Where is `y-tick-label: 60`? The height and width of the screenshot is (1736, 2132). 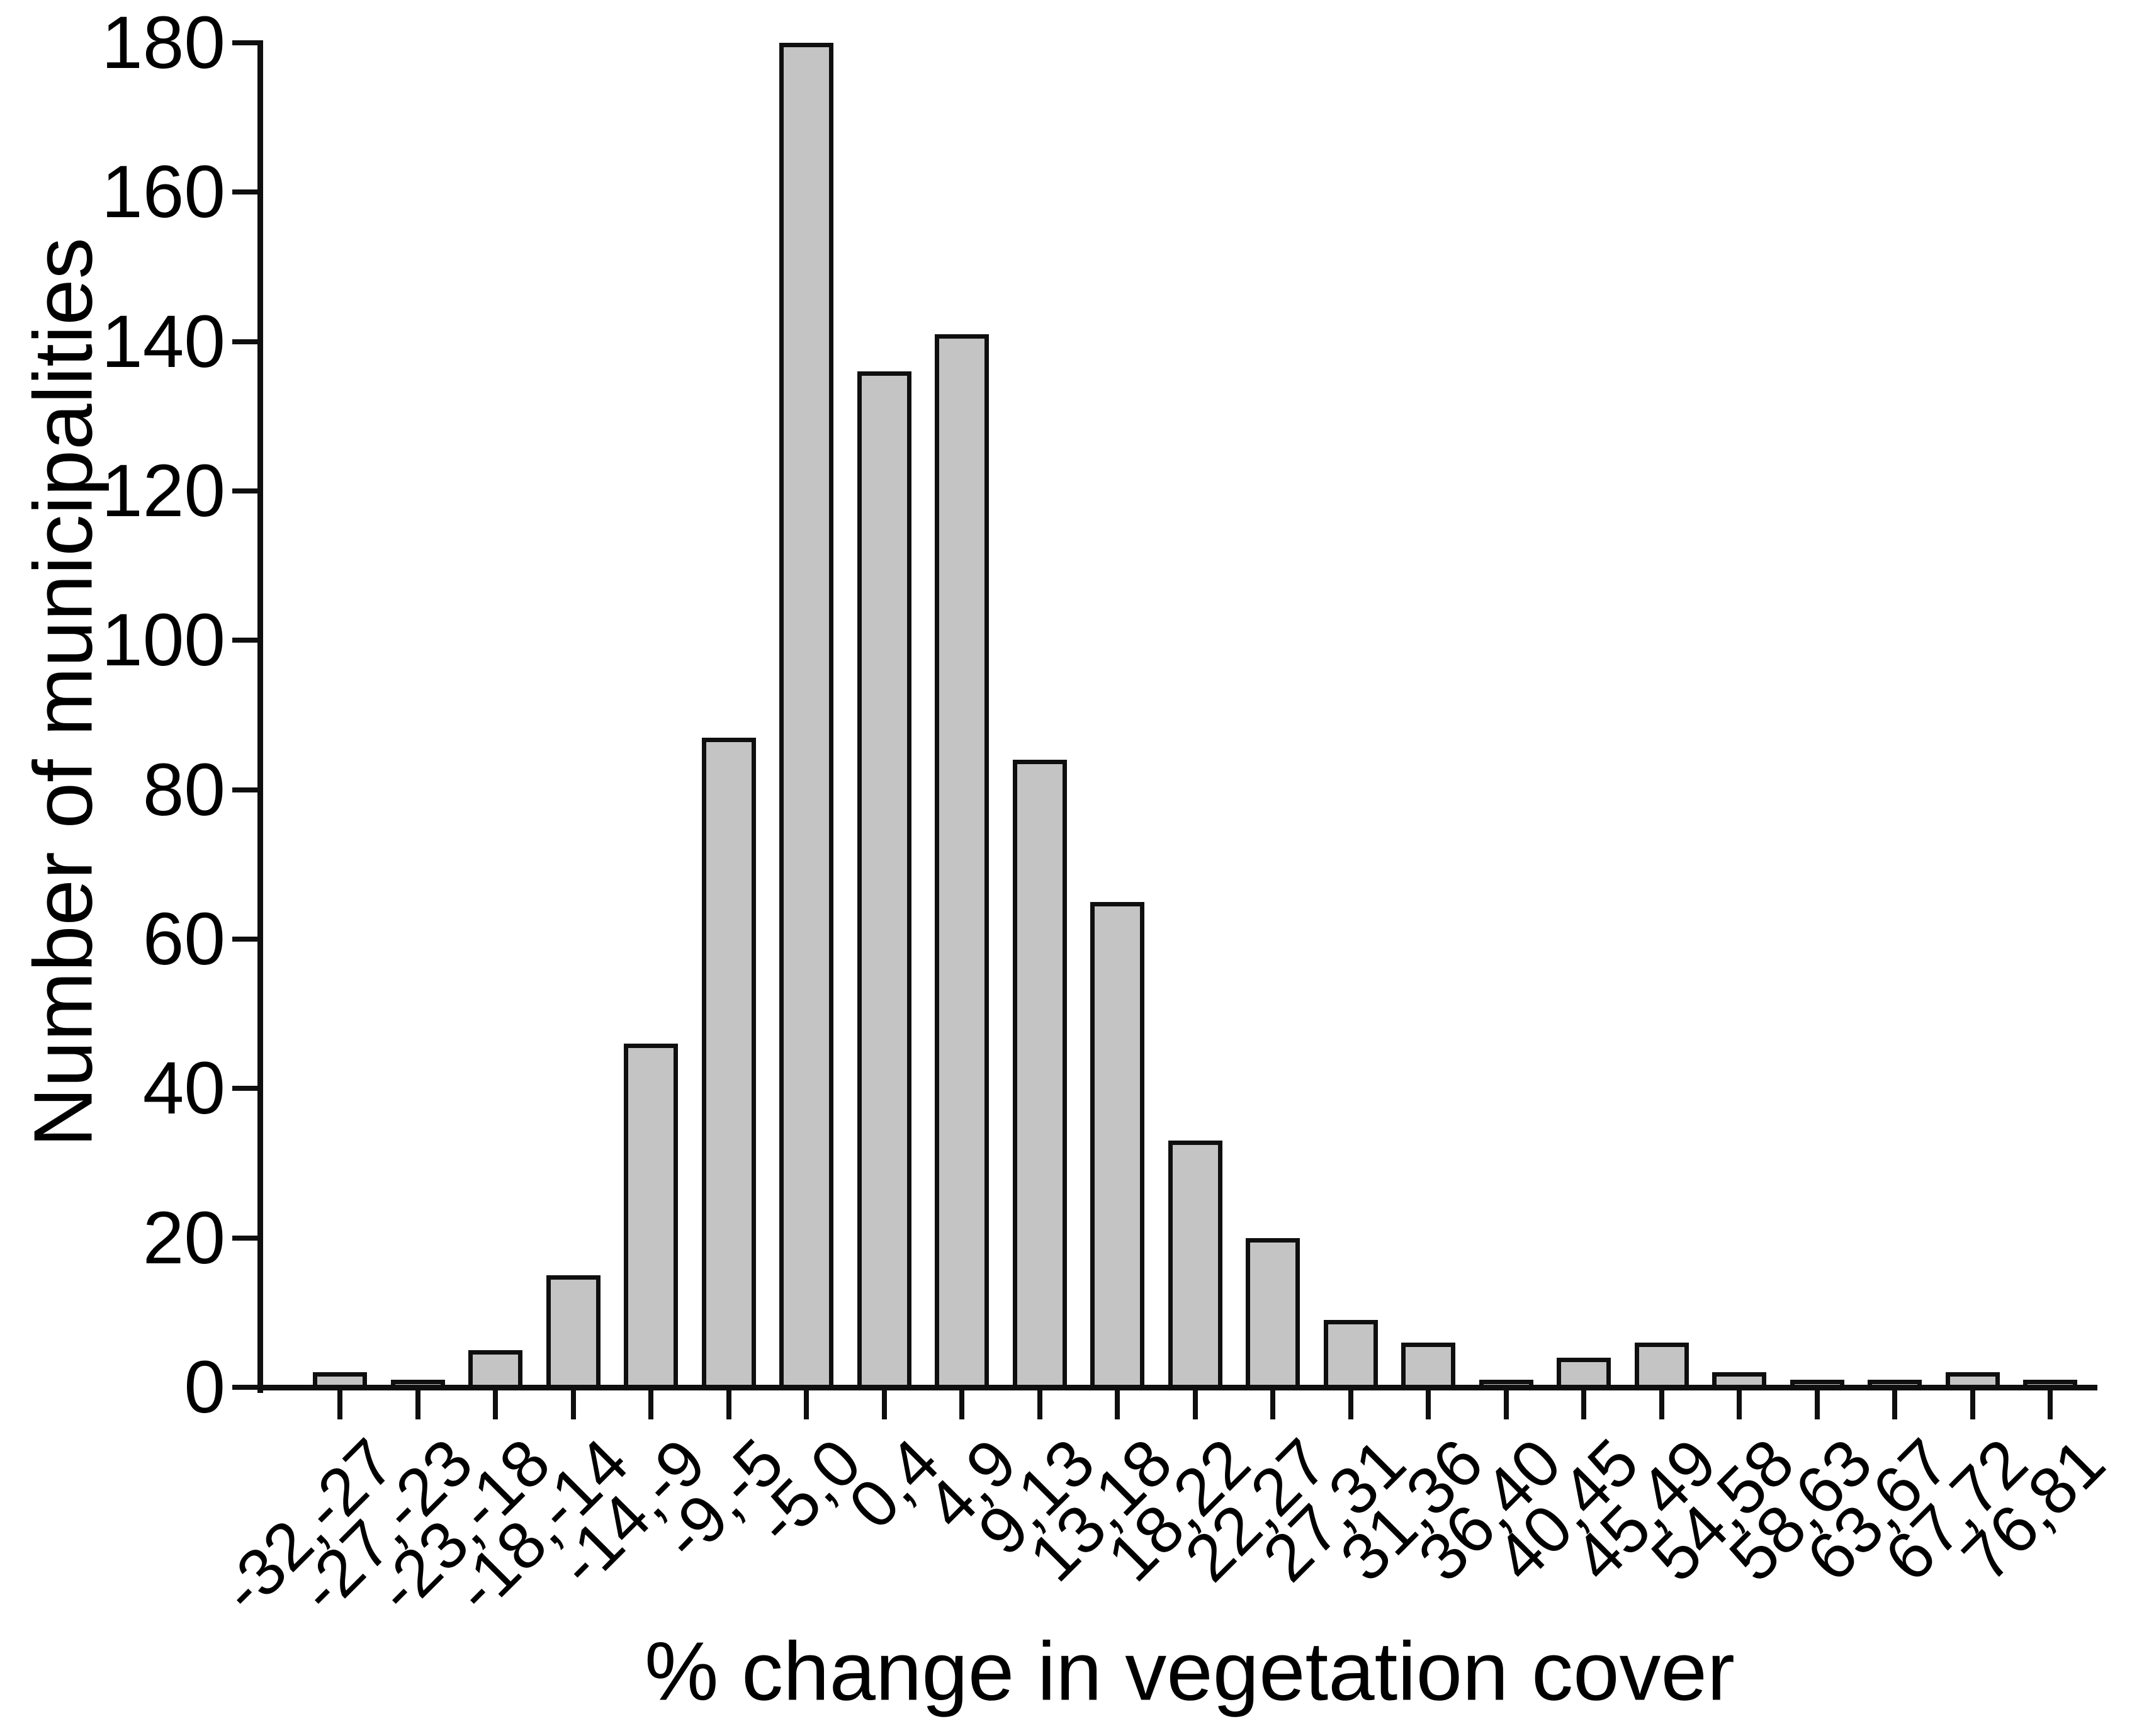 y-tick-label: 60 is located at coordinates (183, 939).